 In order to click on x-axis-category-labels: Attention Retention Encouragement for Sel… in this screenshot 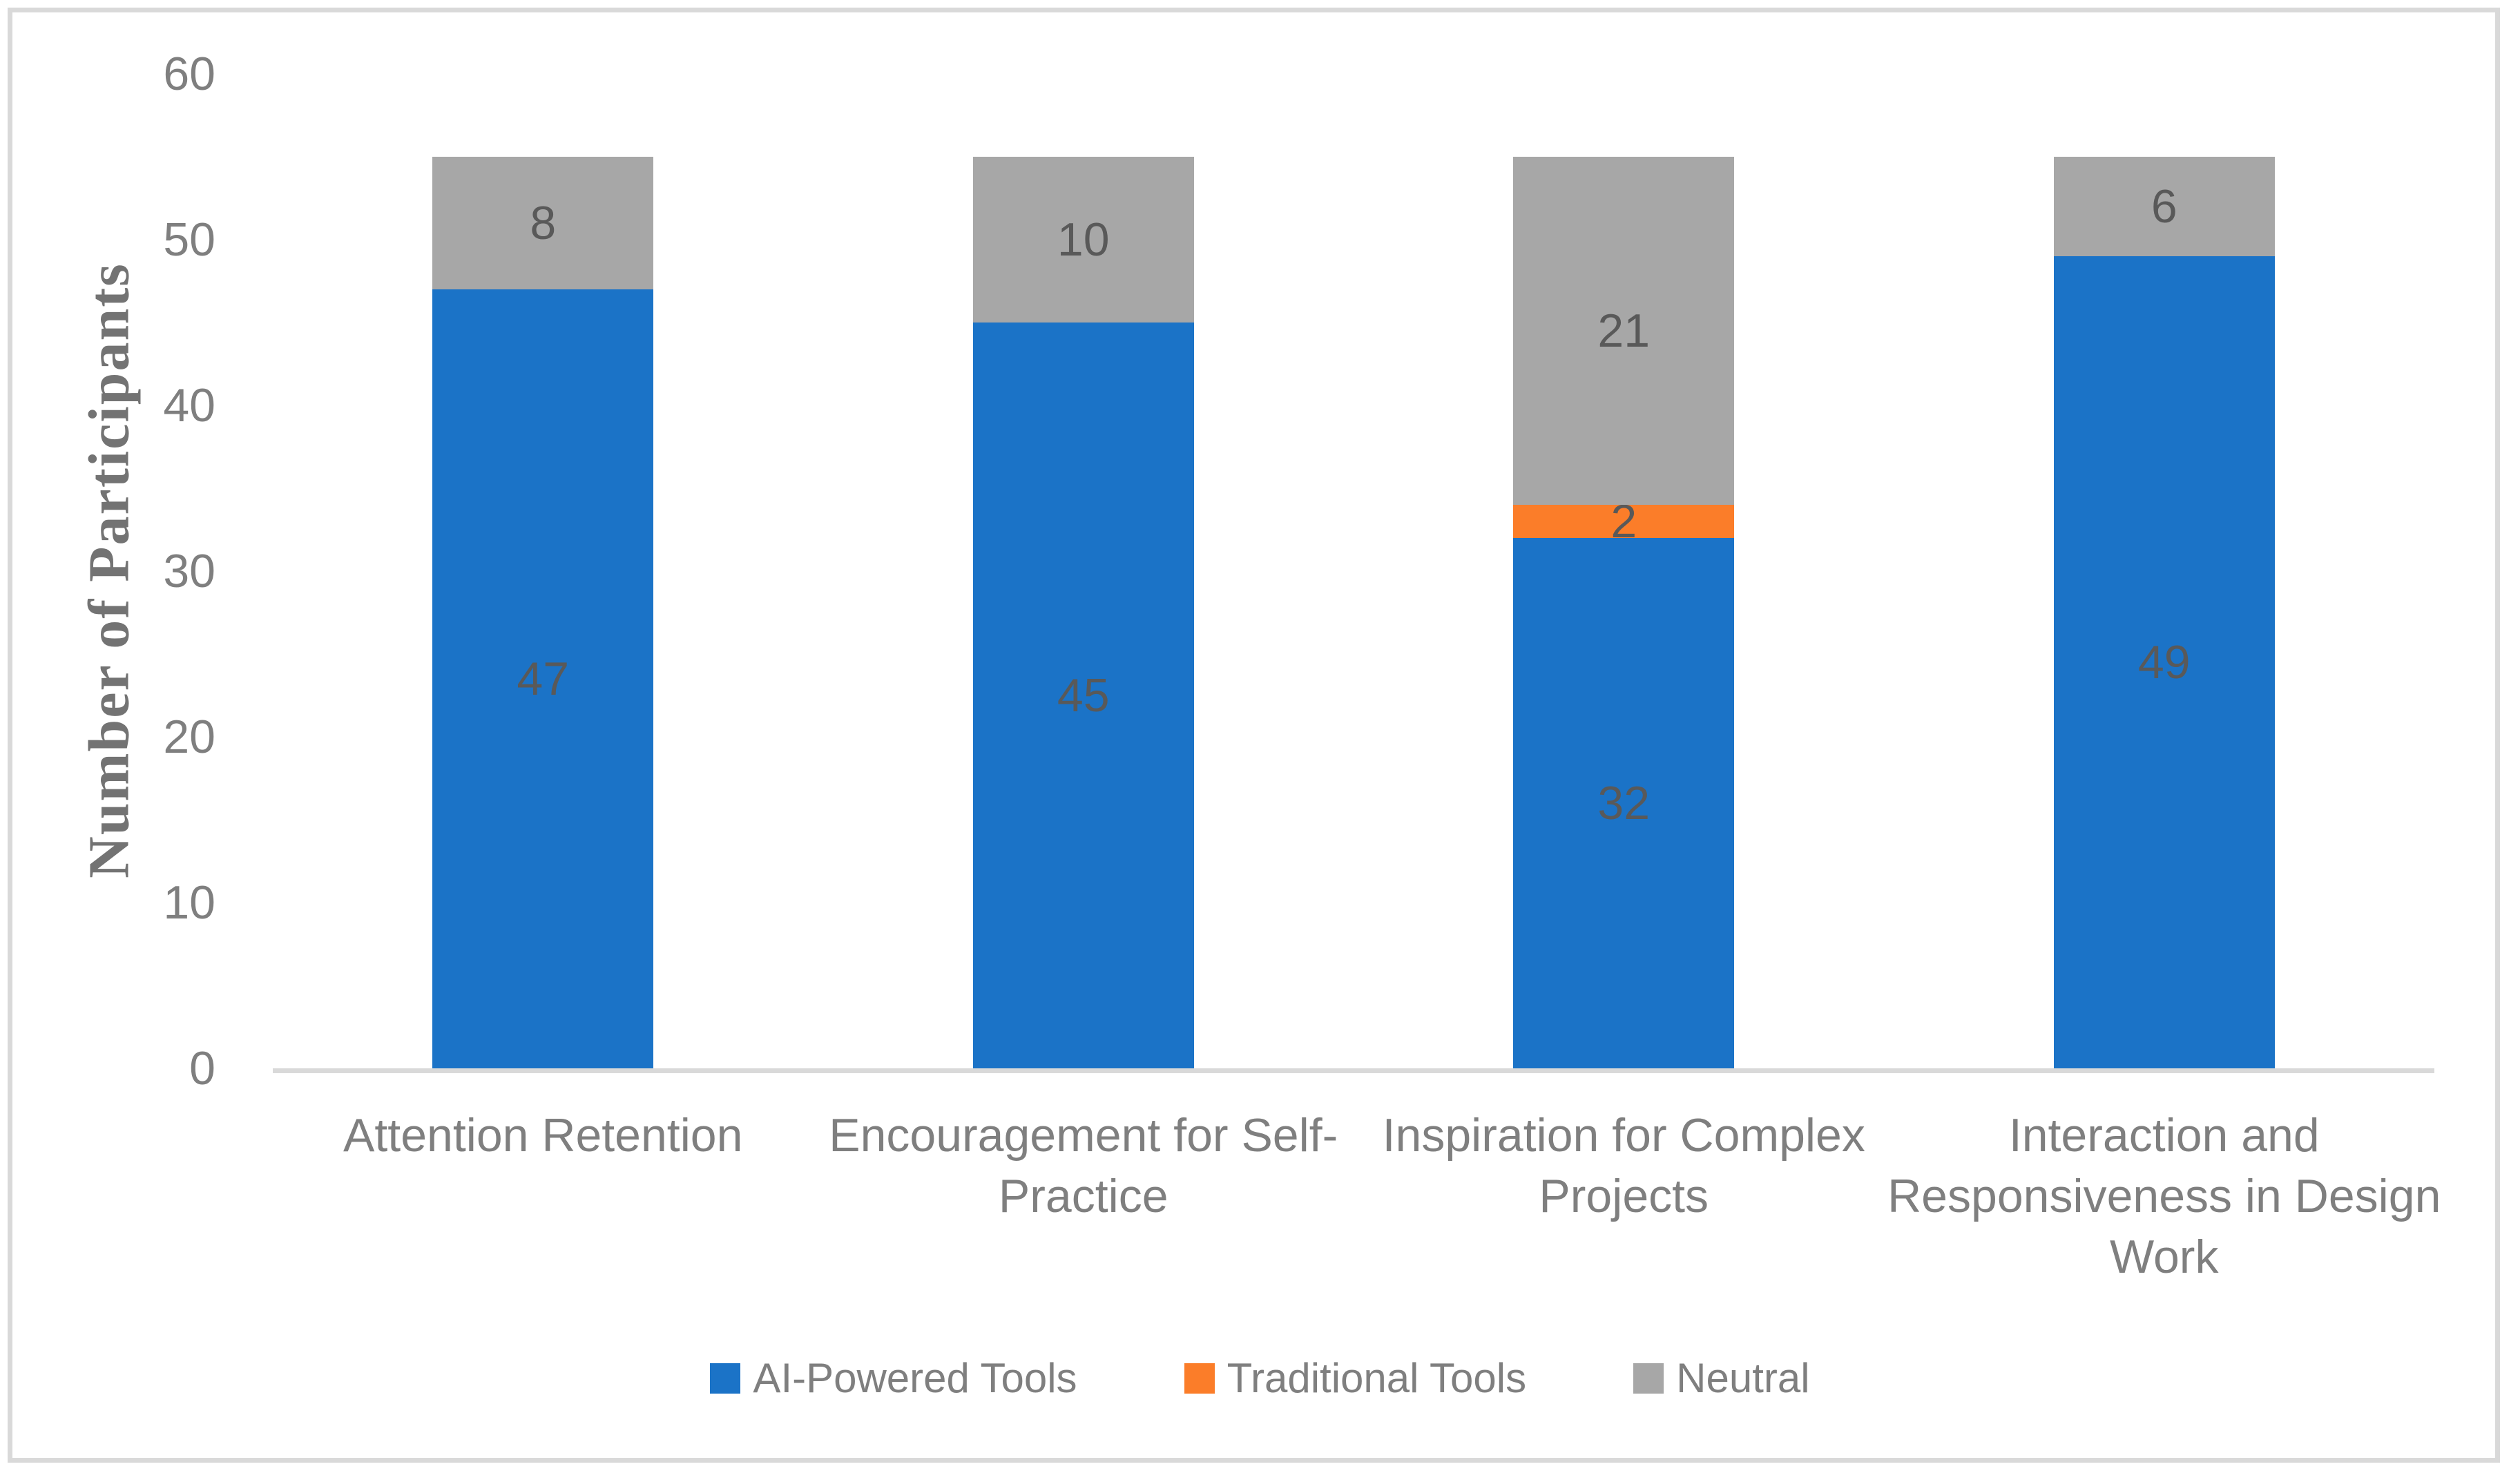, I will do `click(1357, 1215)`.